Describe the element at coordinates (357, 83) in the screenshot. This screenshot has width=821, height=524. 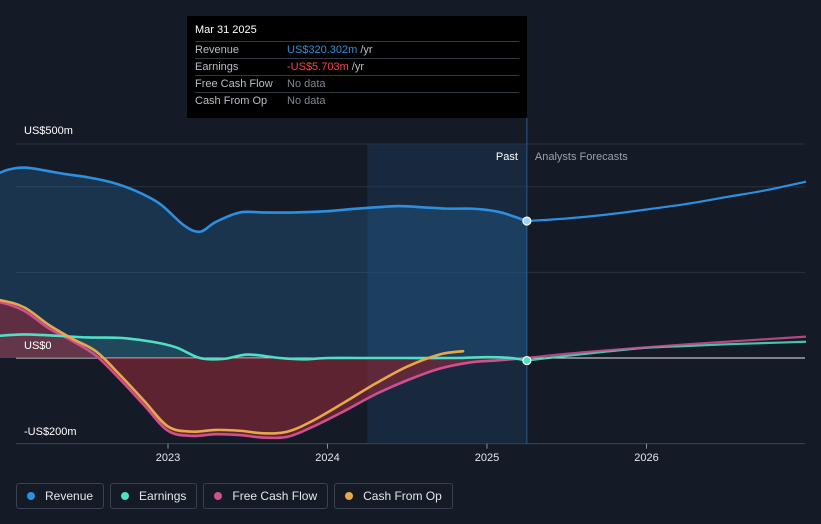
I see `tooltip-row-free-cash-flow: Free Cash Flow No data` at that location.